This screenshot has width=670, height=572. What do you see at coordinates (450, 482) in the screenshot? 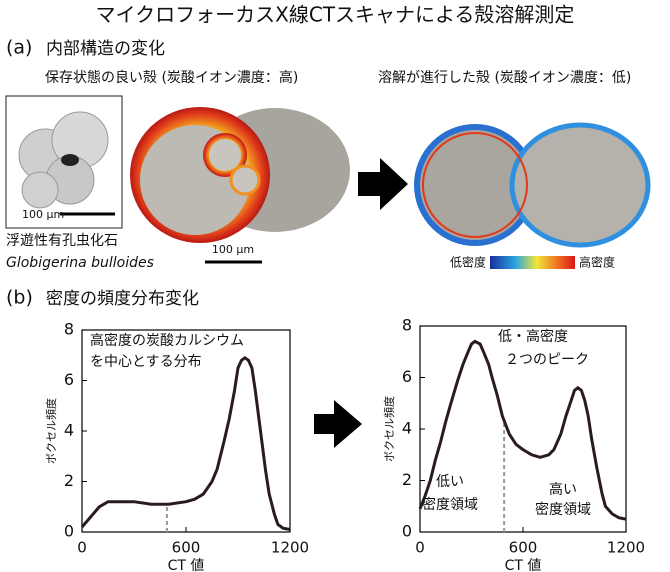
I see `annotation: 低い` at bounding box center [450, 482].